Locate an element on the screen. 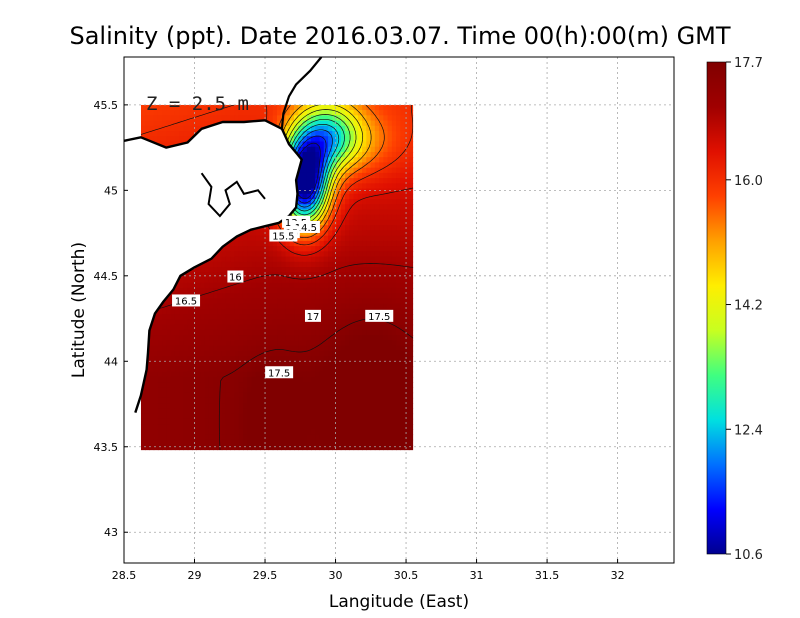  contour-label: 15.5 is located at coordinates (283, 236).